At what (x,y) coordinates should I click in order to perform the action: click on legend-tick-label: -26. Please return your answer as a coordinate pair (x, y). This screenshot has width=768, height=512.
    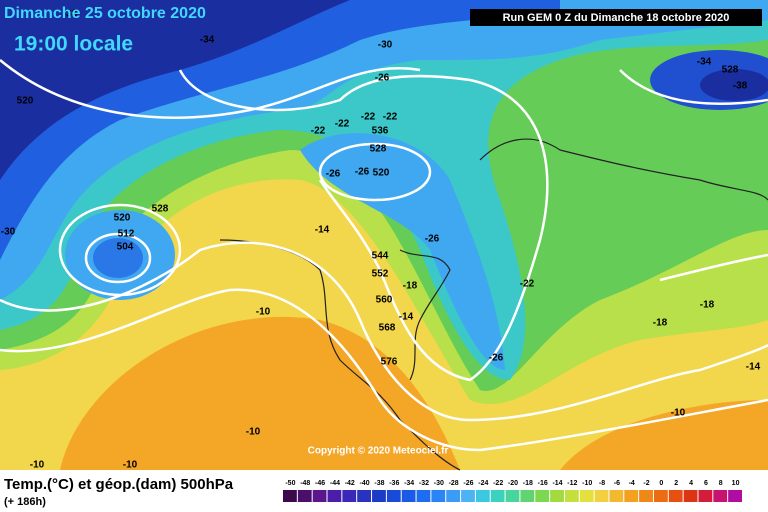
    Looking at the image, I should click on (468, 483).